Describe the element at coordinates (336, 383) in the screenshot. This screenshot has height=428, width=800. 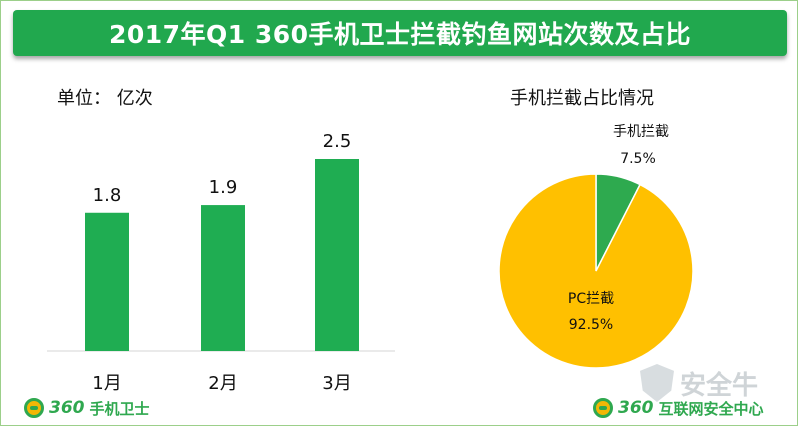
I see `x-tick-label: 3月` at that location.